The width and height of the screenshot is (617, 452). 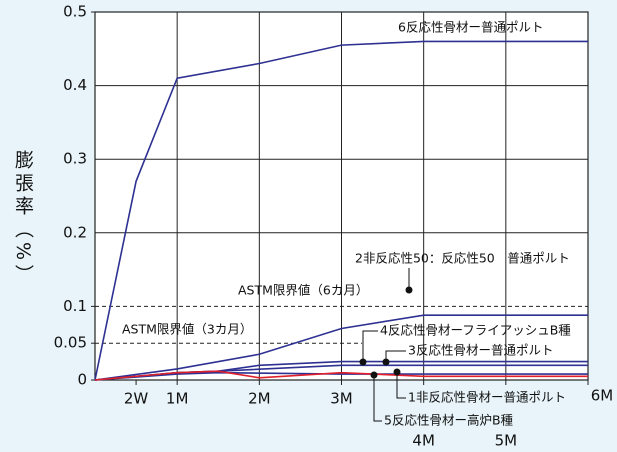 I want to click on series-label: 3反応性骨材ー普通ポルト, so click(x=480, y=350).